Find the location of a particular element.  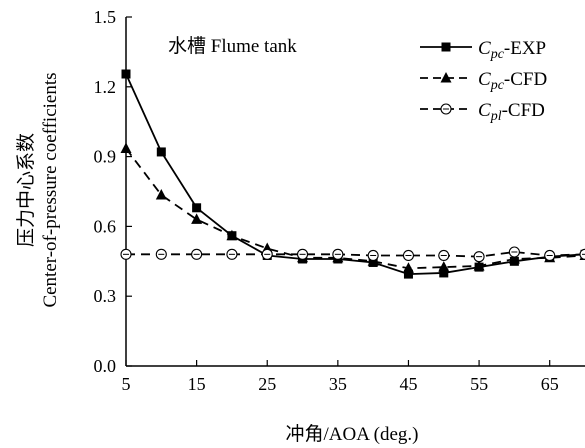

y-tick-label: 0.3 is located at coordinates (105, 296).